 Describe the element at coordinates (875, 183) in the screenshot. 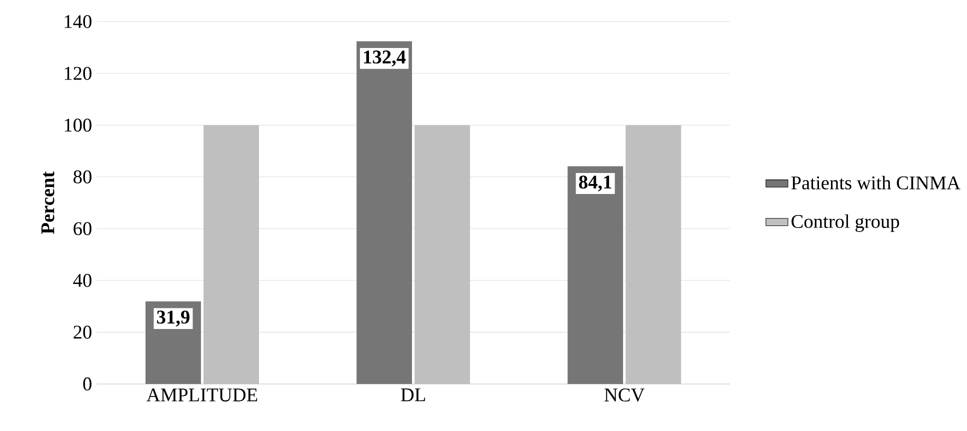

I see `legend-label: Patients with CINMA` at that location.